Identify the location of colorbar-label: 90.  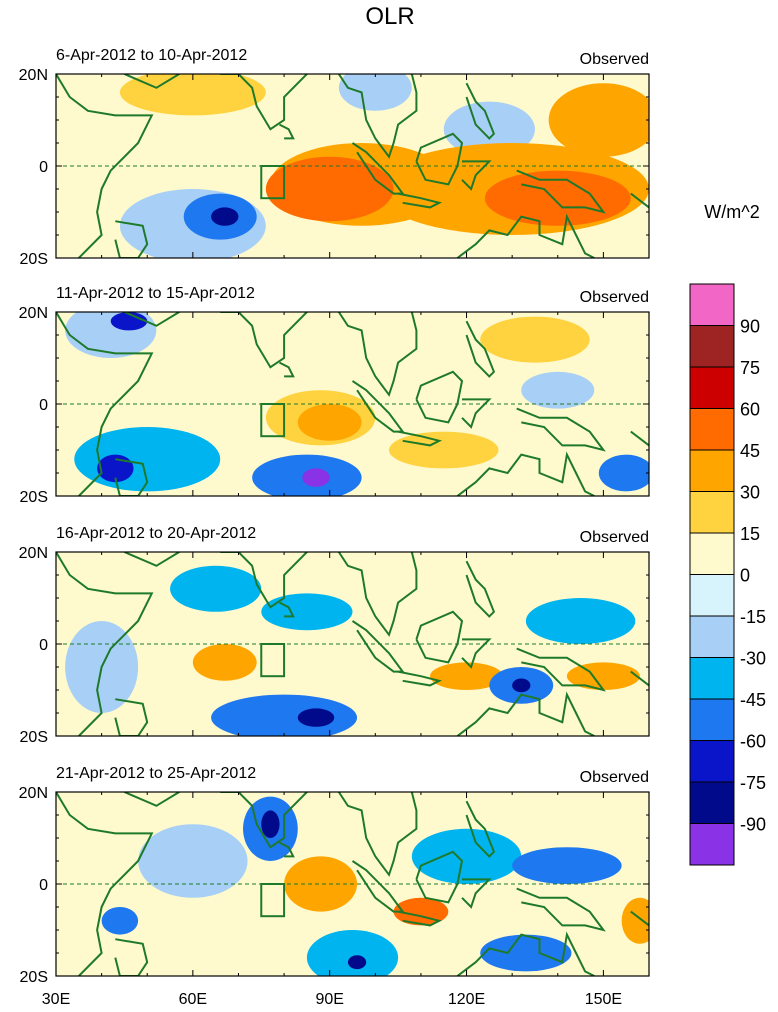
(750, 327).